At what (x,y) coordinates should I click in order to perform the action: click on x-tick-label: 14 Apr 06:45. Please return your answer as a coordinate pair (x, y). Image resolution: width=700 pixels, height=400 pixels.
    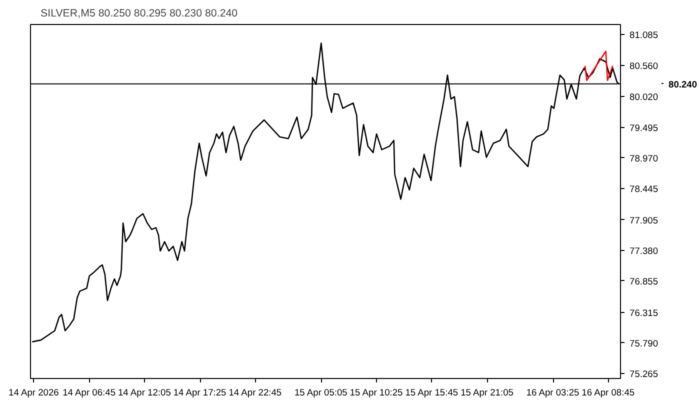
    Looking at the image, I should click on (89, 393).